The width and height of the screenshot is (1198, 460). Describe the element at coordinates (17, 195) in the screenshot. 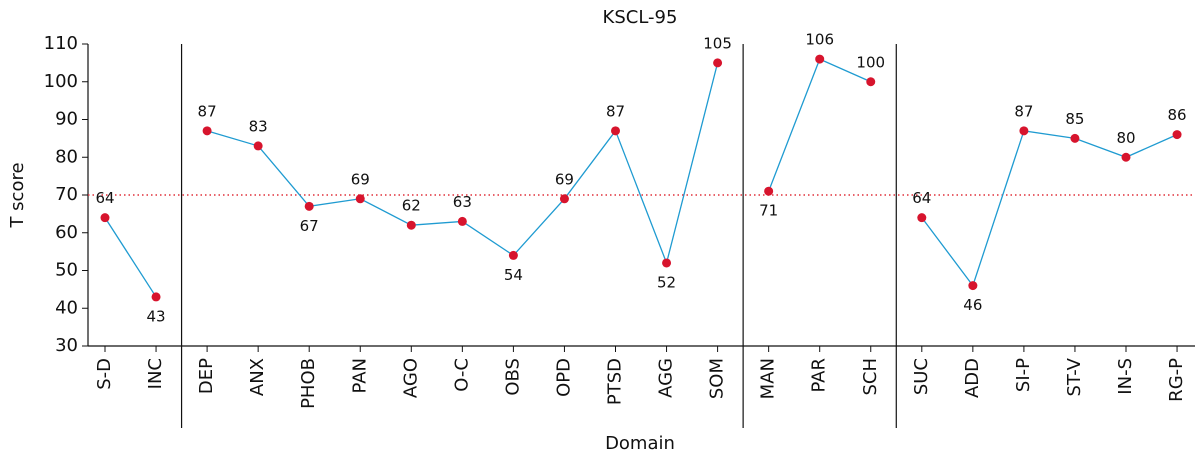

I see `y-axis-label: T score` at that location.